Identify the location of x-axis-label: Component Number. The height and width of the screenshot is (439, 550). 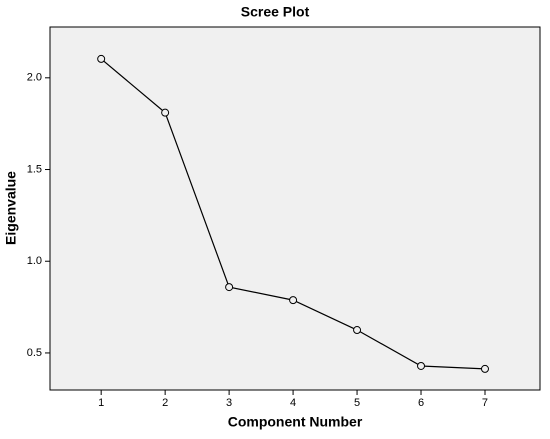
(295, 422).